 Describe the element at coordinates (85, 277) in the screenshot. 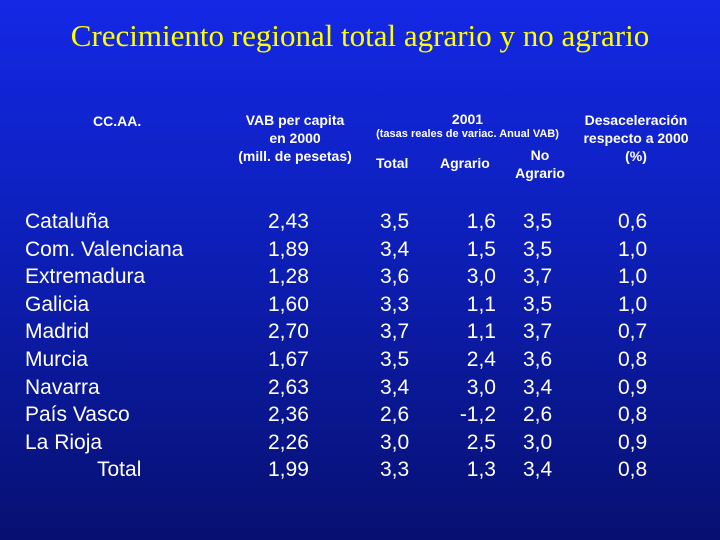

I see `region-name: Extremadura` at that location.